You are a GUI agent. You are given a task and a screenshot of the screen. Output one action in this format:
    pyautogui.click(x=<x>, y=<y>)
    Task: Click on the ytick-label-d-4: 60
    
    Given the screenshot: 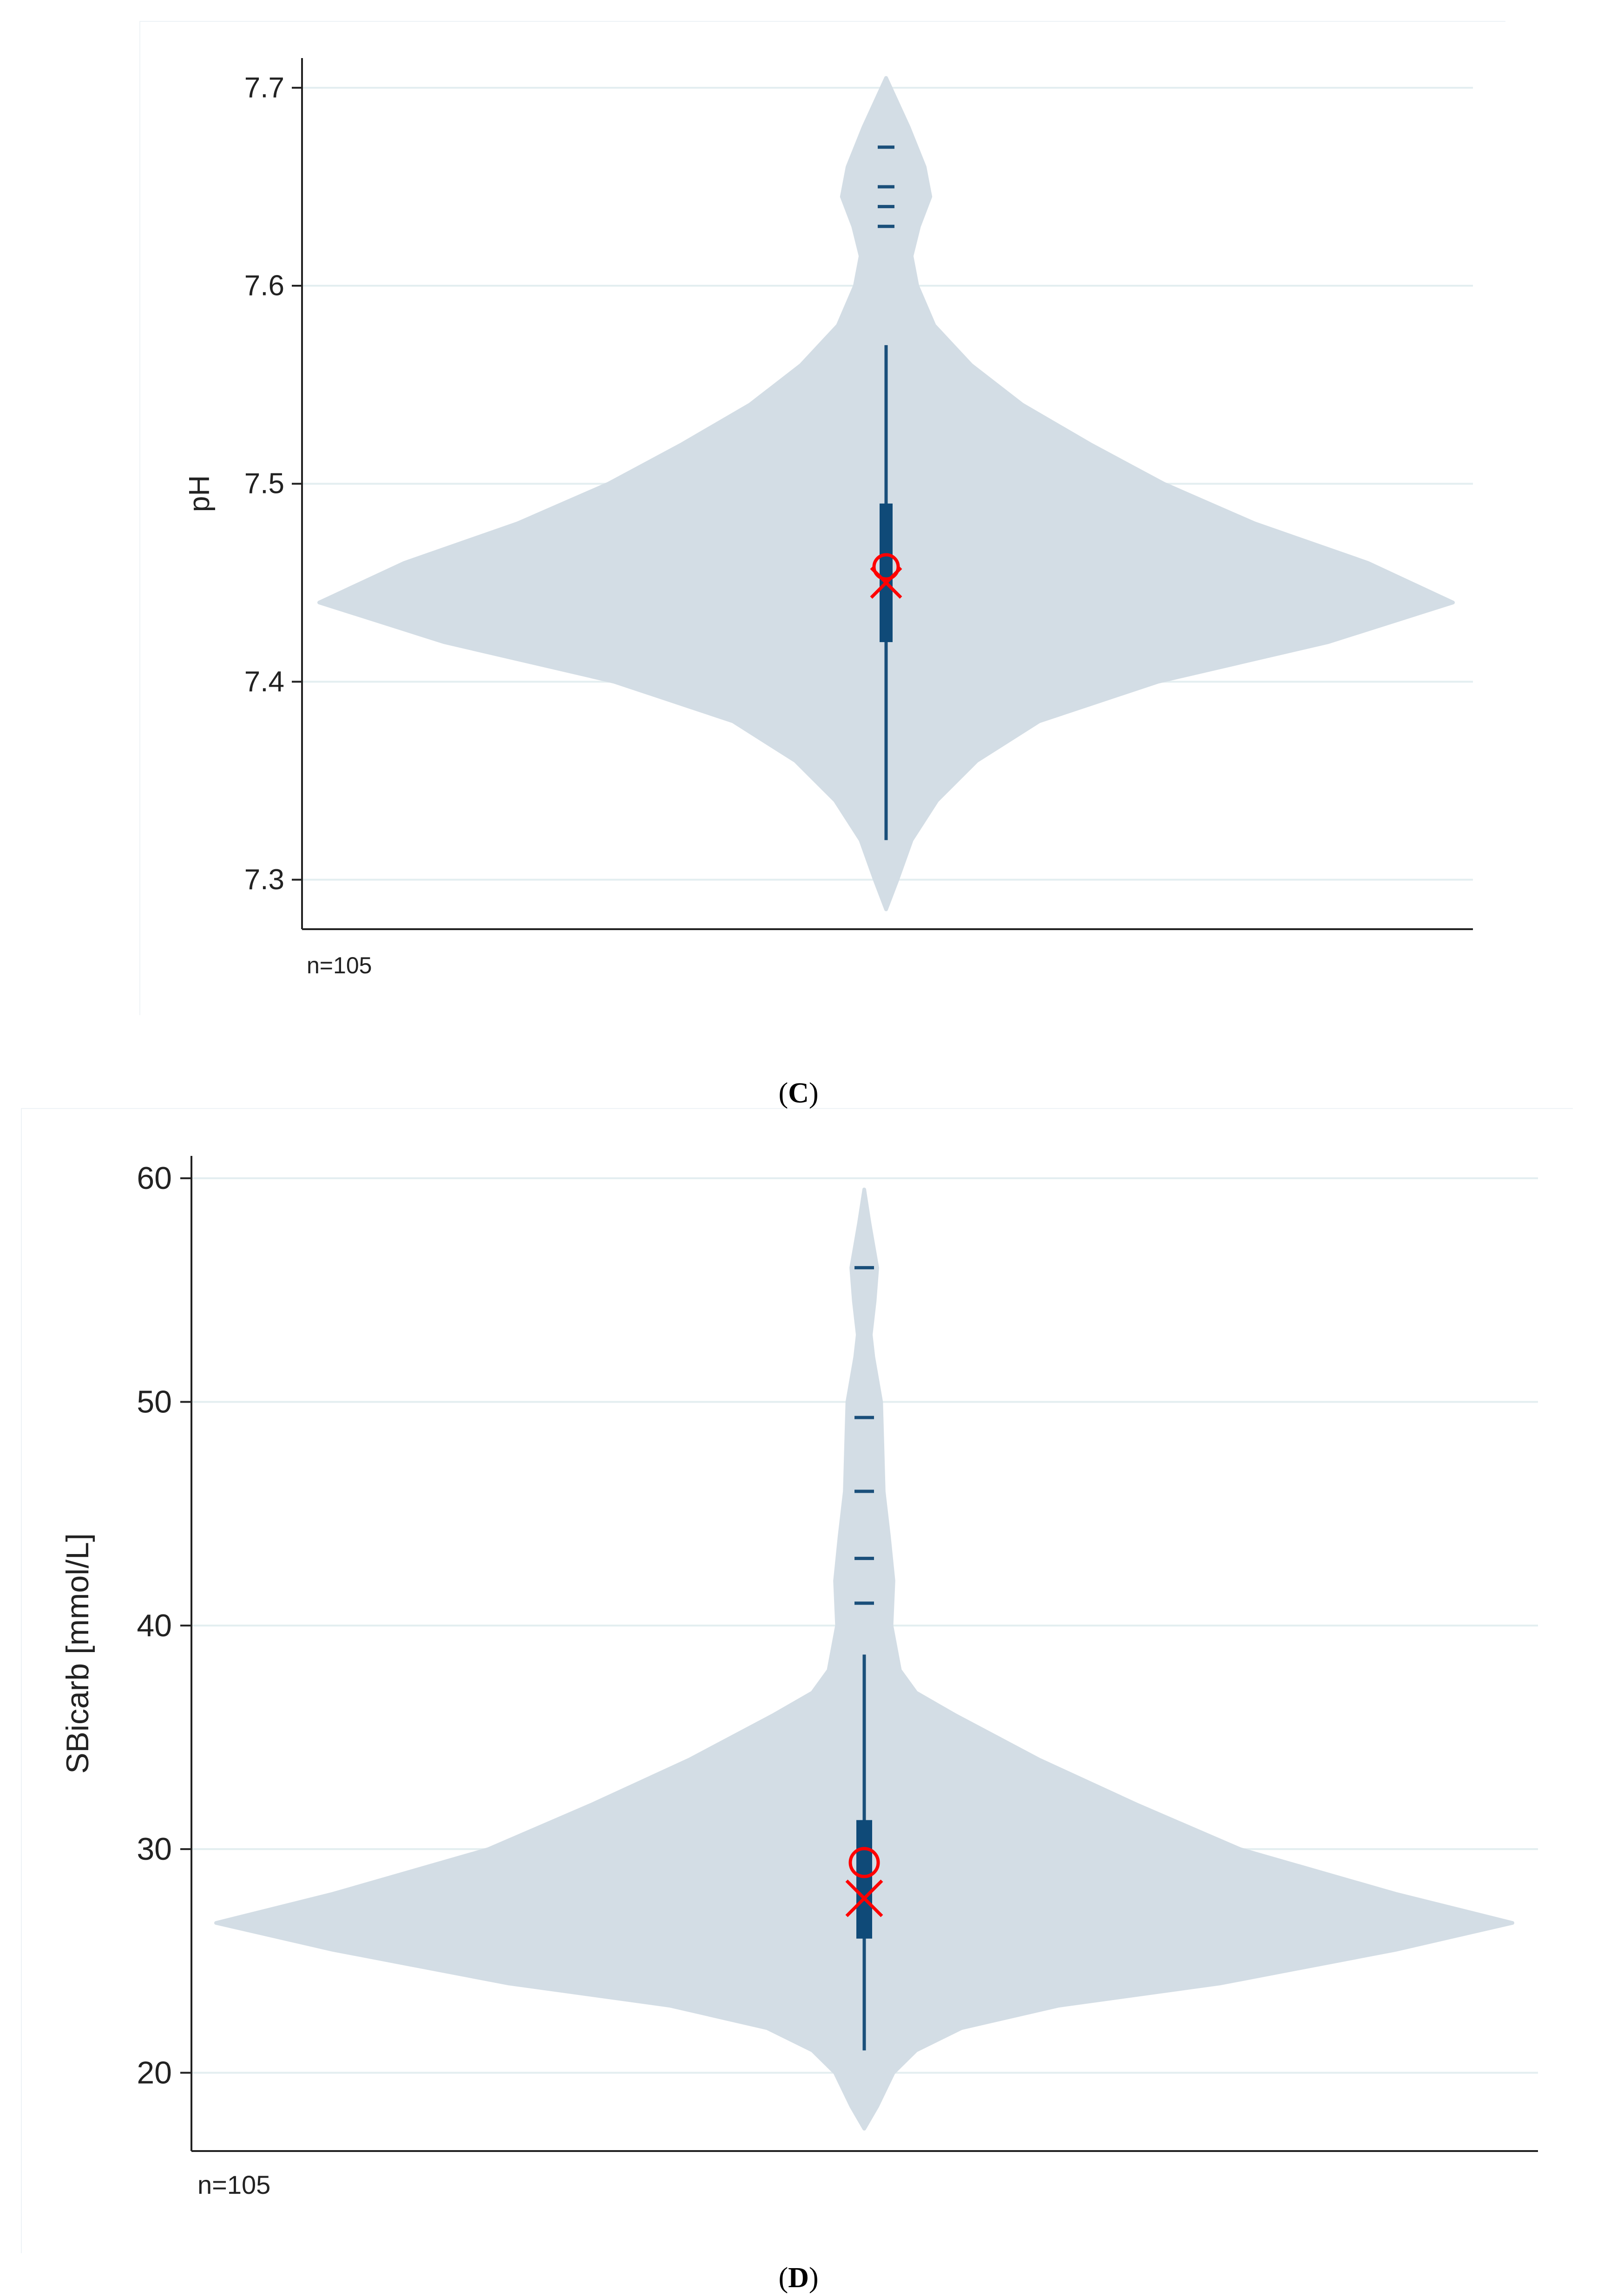 What is the action you would take?
    pyautogui.click(x=154, y=1178)
    